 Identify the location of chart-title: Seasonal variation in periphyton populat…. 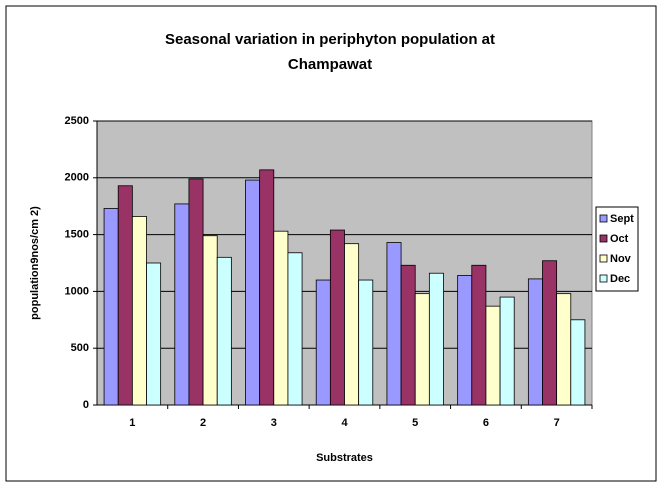
(330, 52).